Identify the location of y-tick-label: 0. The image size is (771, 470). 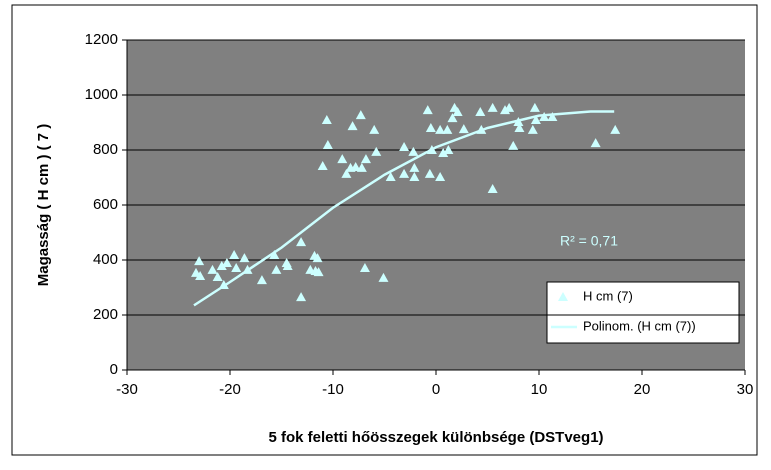
(114, 369).